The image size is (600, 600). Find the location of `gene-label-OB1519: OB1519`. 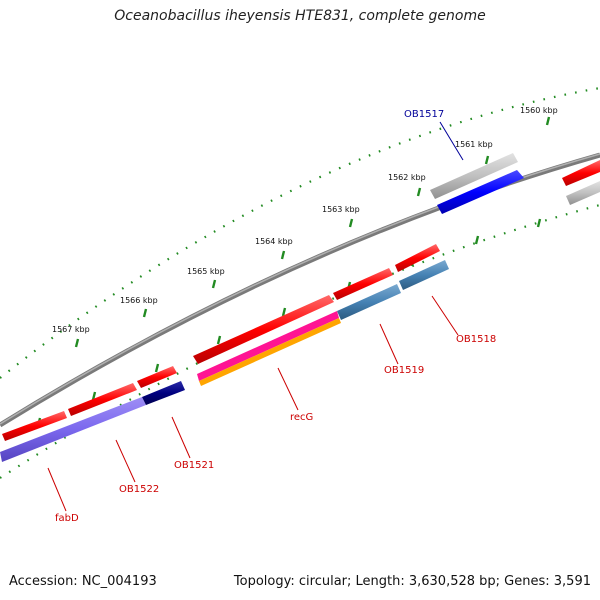

gene-label-OB1519: OB1519 is located at coordinates (404, 370).